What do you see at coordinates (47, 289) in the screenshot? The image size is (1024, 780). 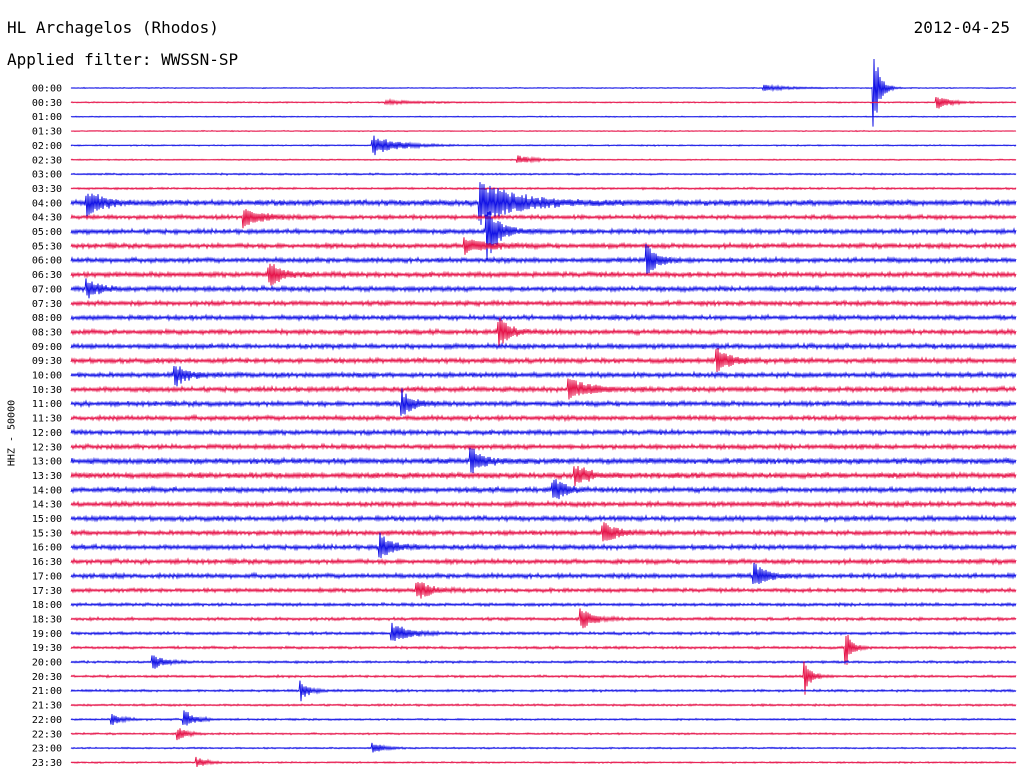 I see `time-tick-label: 07:00` at bounding box center [47, 289].